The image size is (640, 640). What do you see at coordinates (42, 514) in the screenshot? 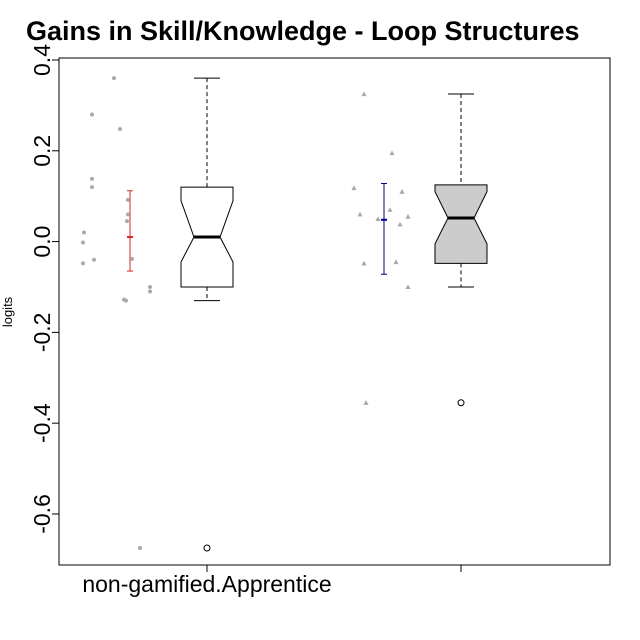
I see `y-tick-label: -0.6` at bounding box center [42, 514].